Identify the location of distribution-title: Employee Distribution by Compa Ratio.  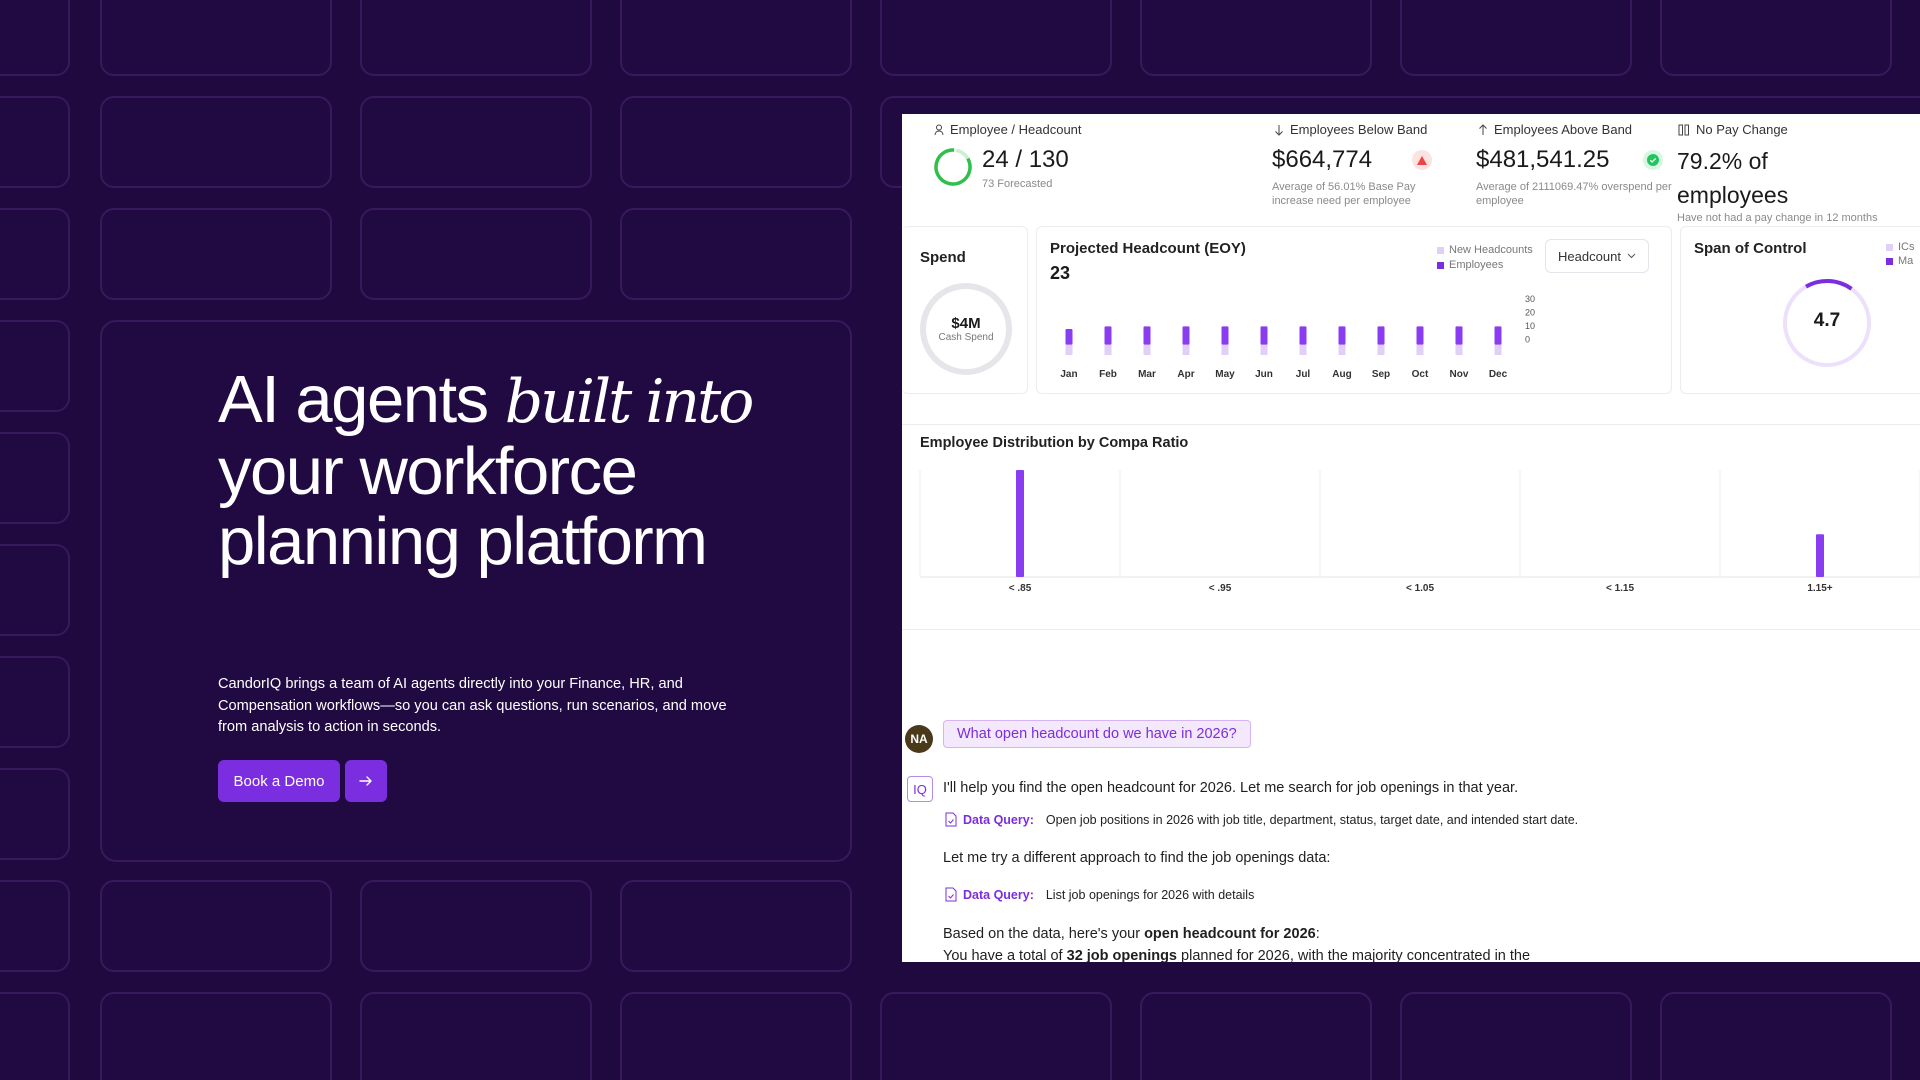
(1054, 443).